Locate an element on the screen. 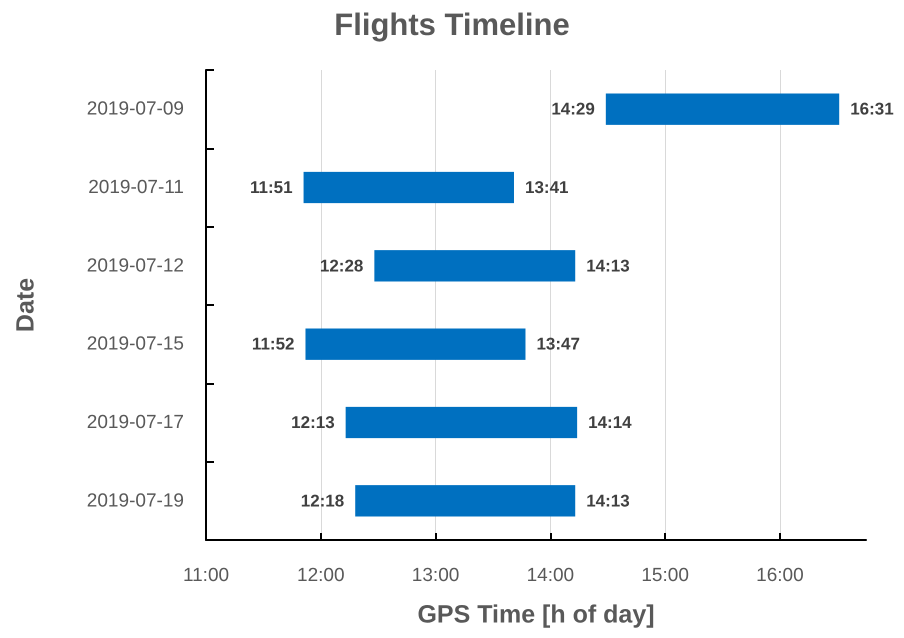 This screenshot has height=638, width=904. chart-title: Flights Timeline is located at coordinates (452, 24).